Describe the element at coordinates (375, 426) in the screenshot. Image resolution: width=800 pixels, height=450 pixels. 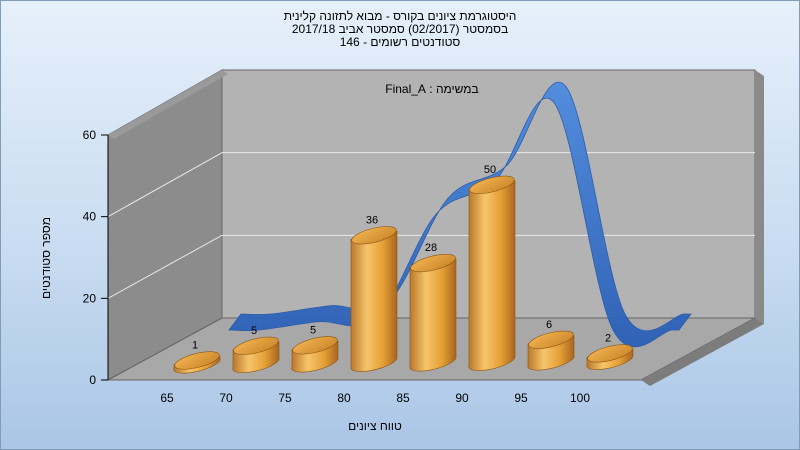
I see `x-axis-title: טווח ציונים` at that location.